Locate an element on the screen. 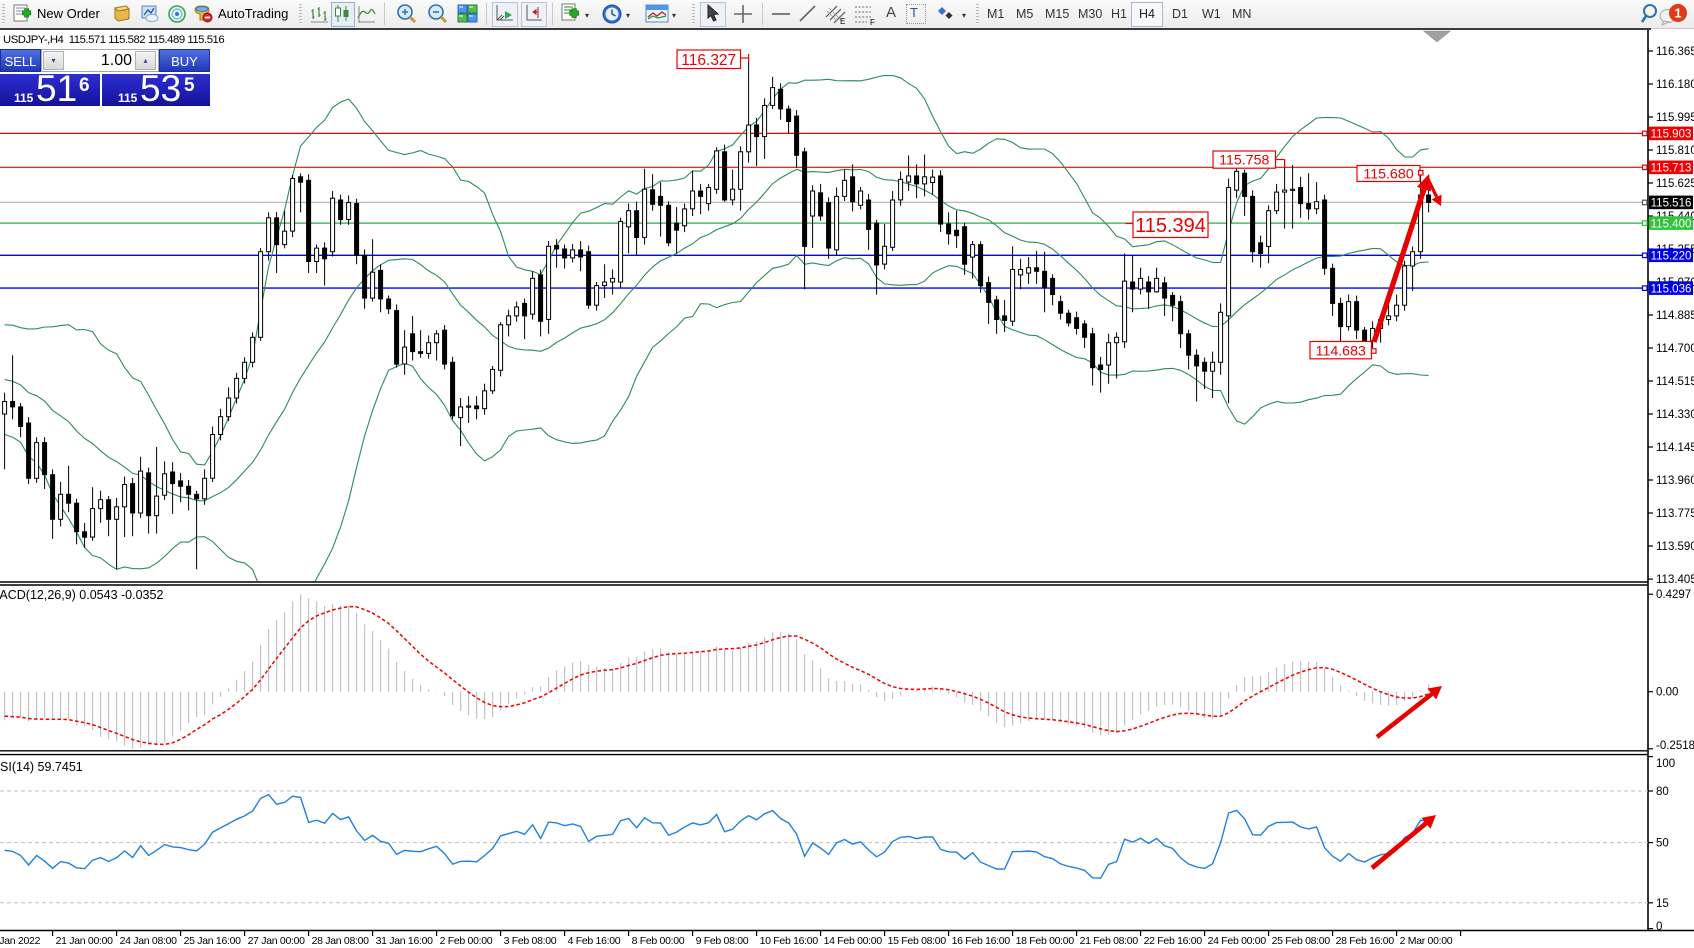 This screenshot has width=1694, height=948. svg-text: 15 is located at coordinates (1662, 904).